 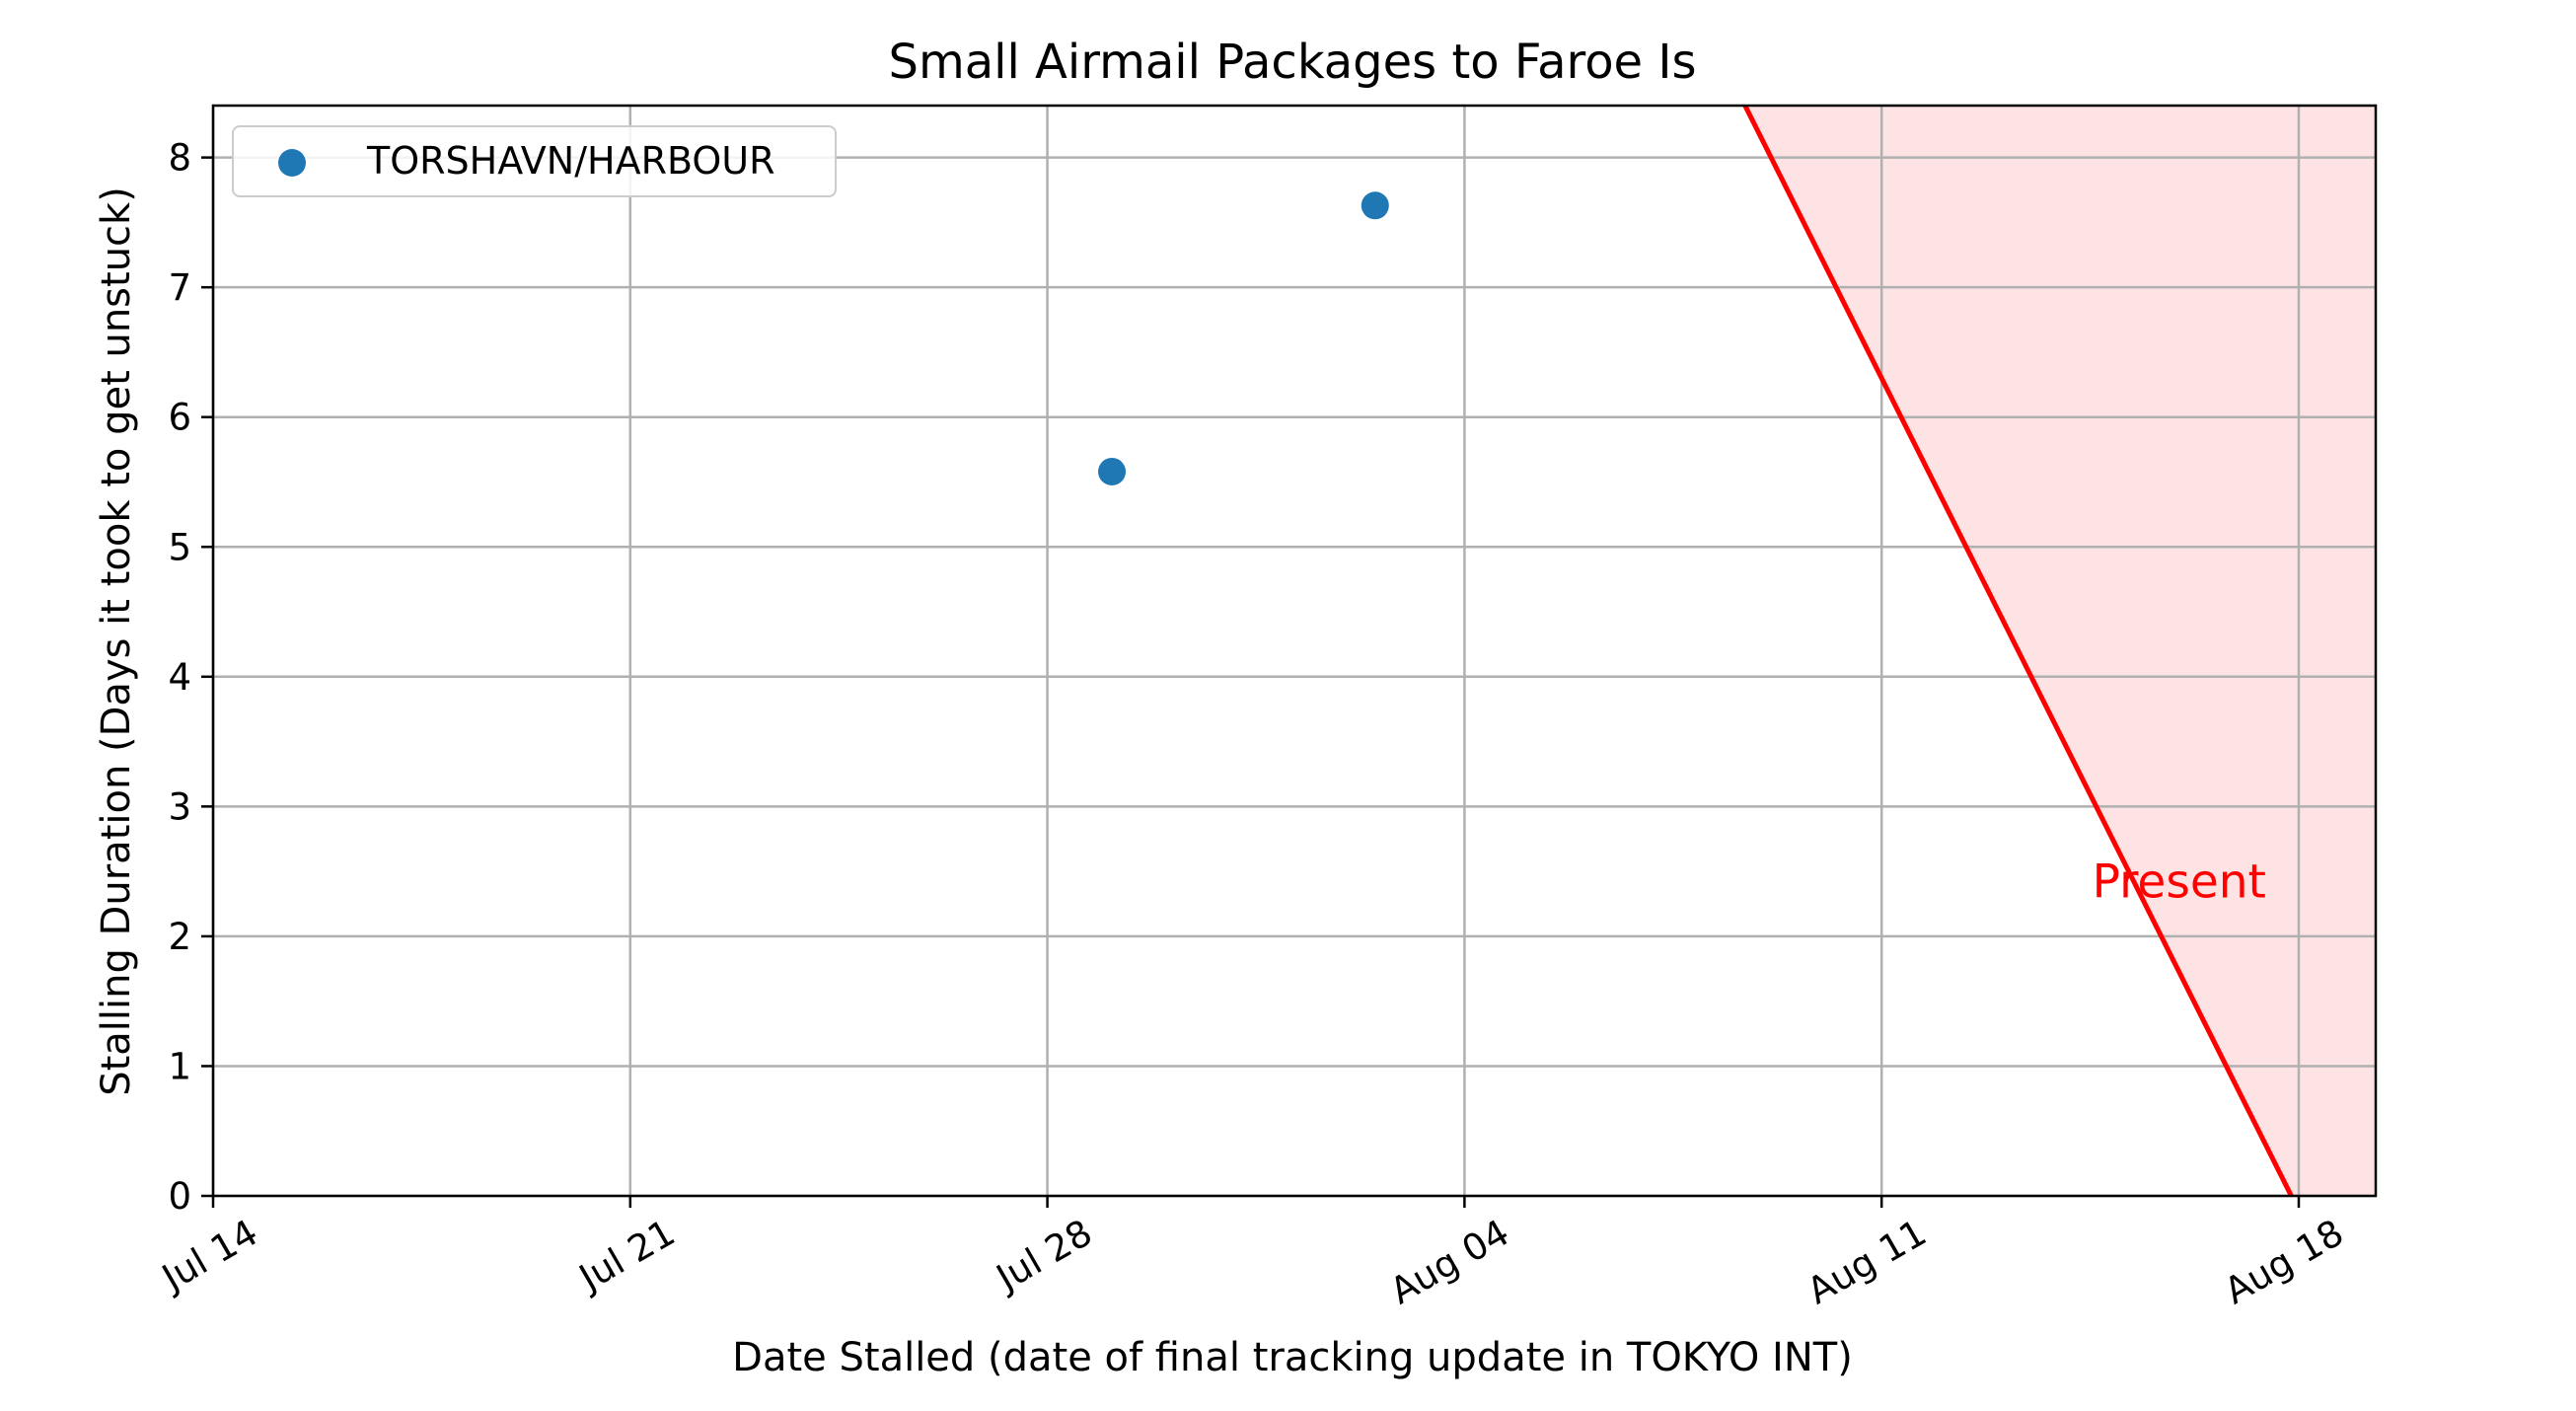 What do you see at coordinates (292, 163) in the screenshot?
I see `legend-marker` at bounding box center [292, 163].